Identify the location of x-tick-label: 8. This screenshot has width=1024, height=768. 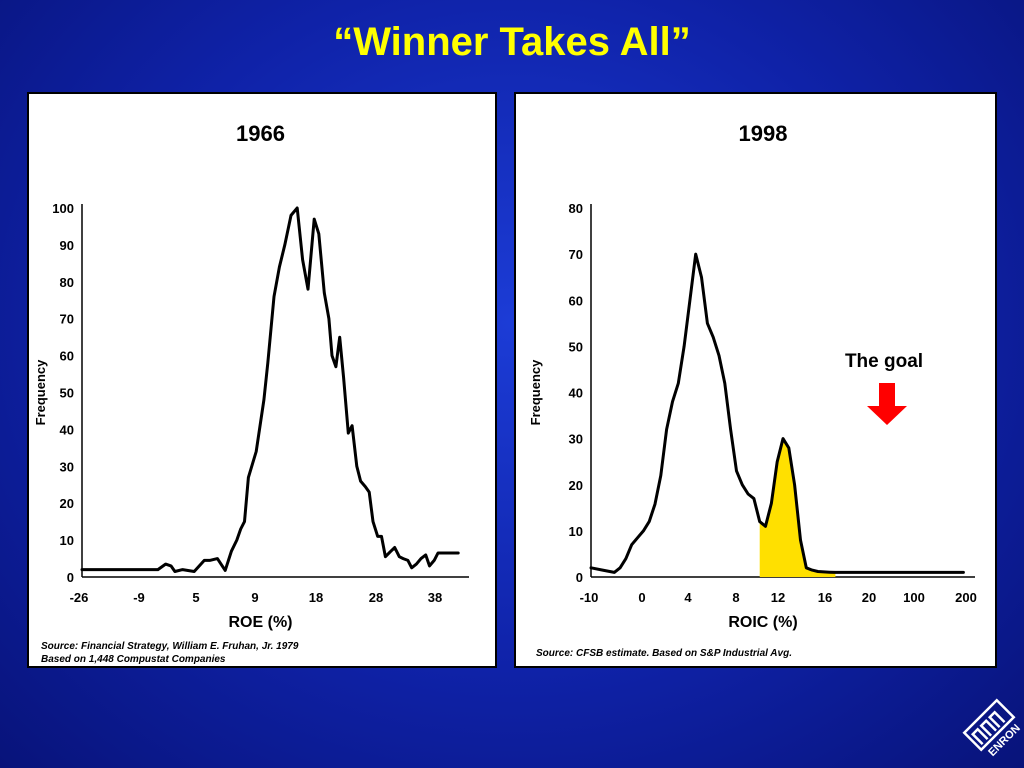
(735, 597).